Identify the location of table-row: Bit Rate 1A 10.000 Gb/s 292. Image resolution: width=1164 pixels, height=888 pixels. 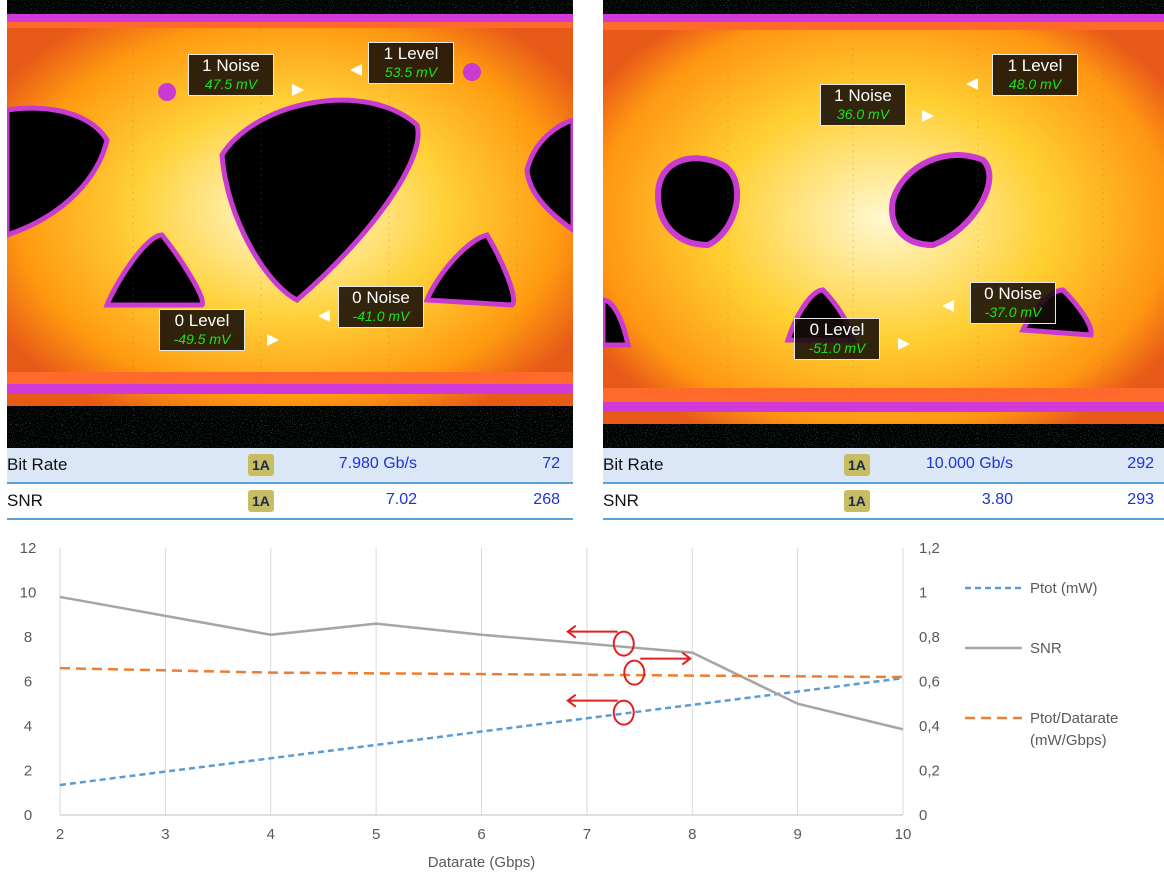
(883, 466).